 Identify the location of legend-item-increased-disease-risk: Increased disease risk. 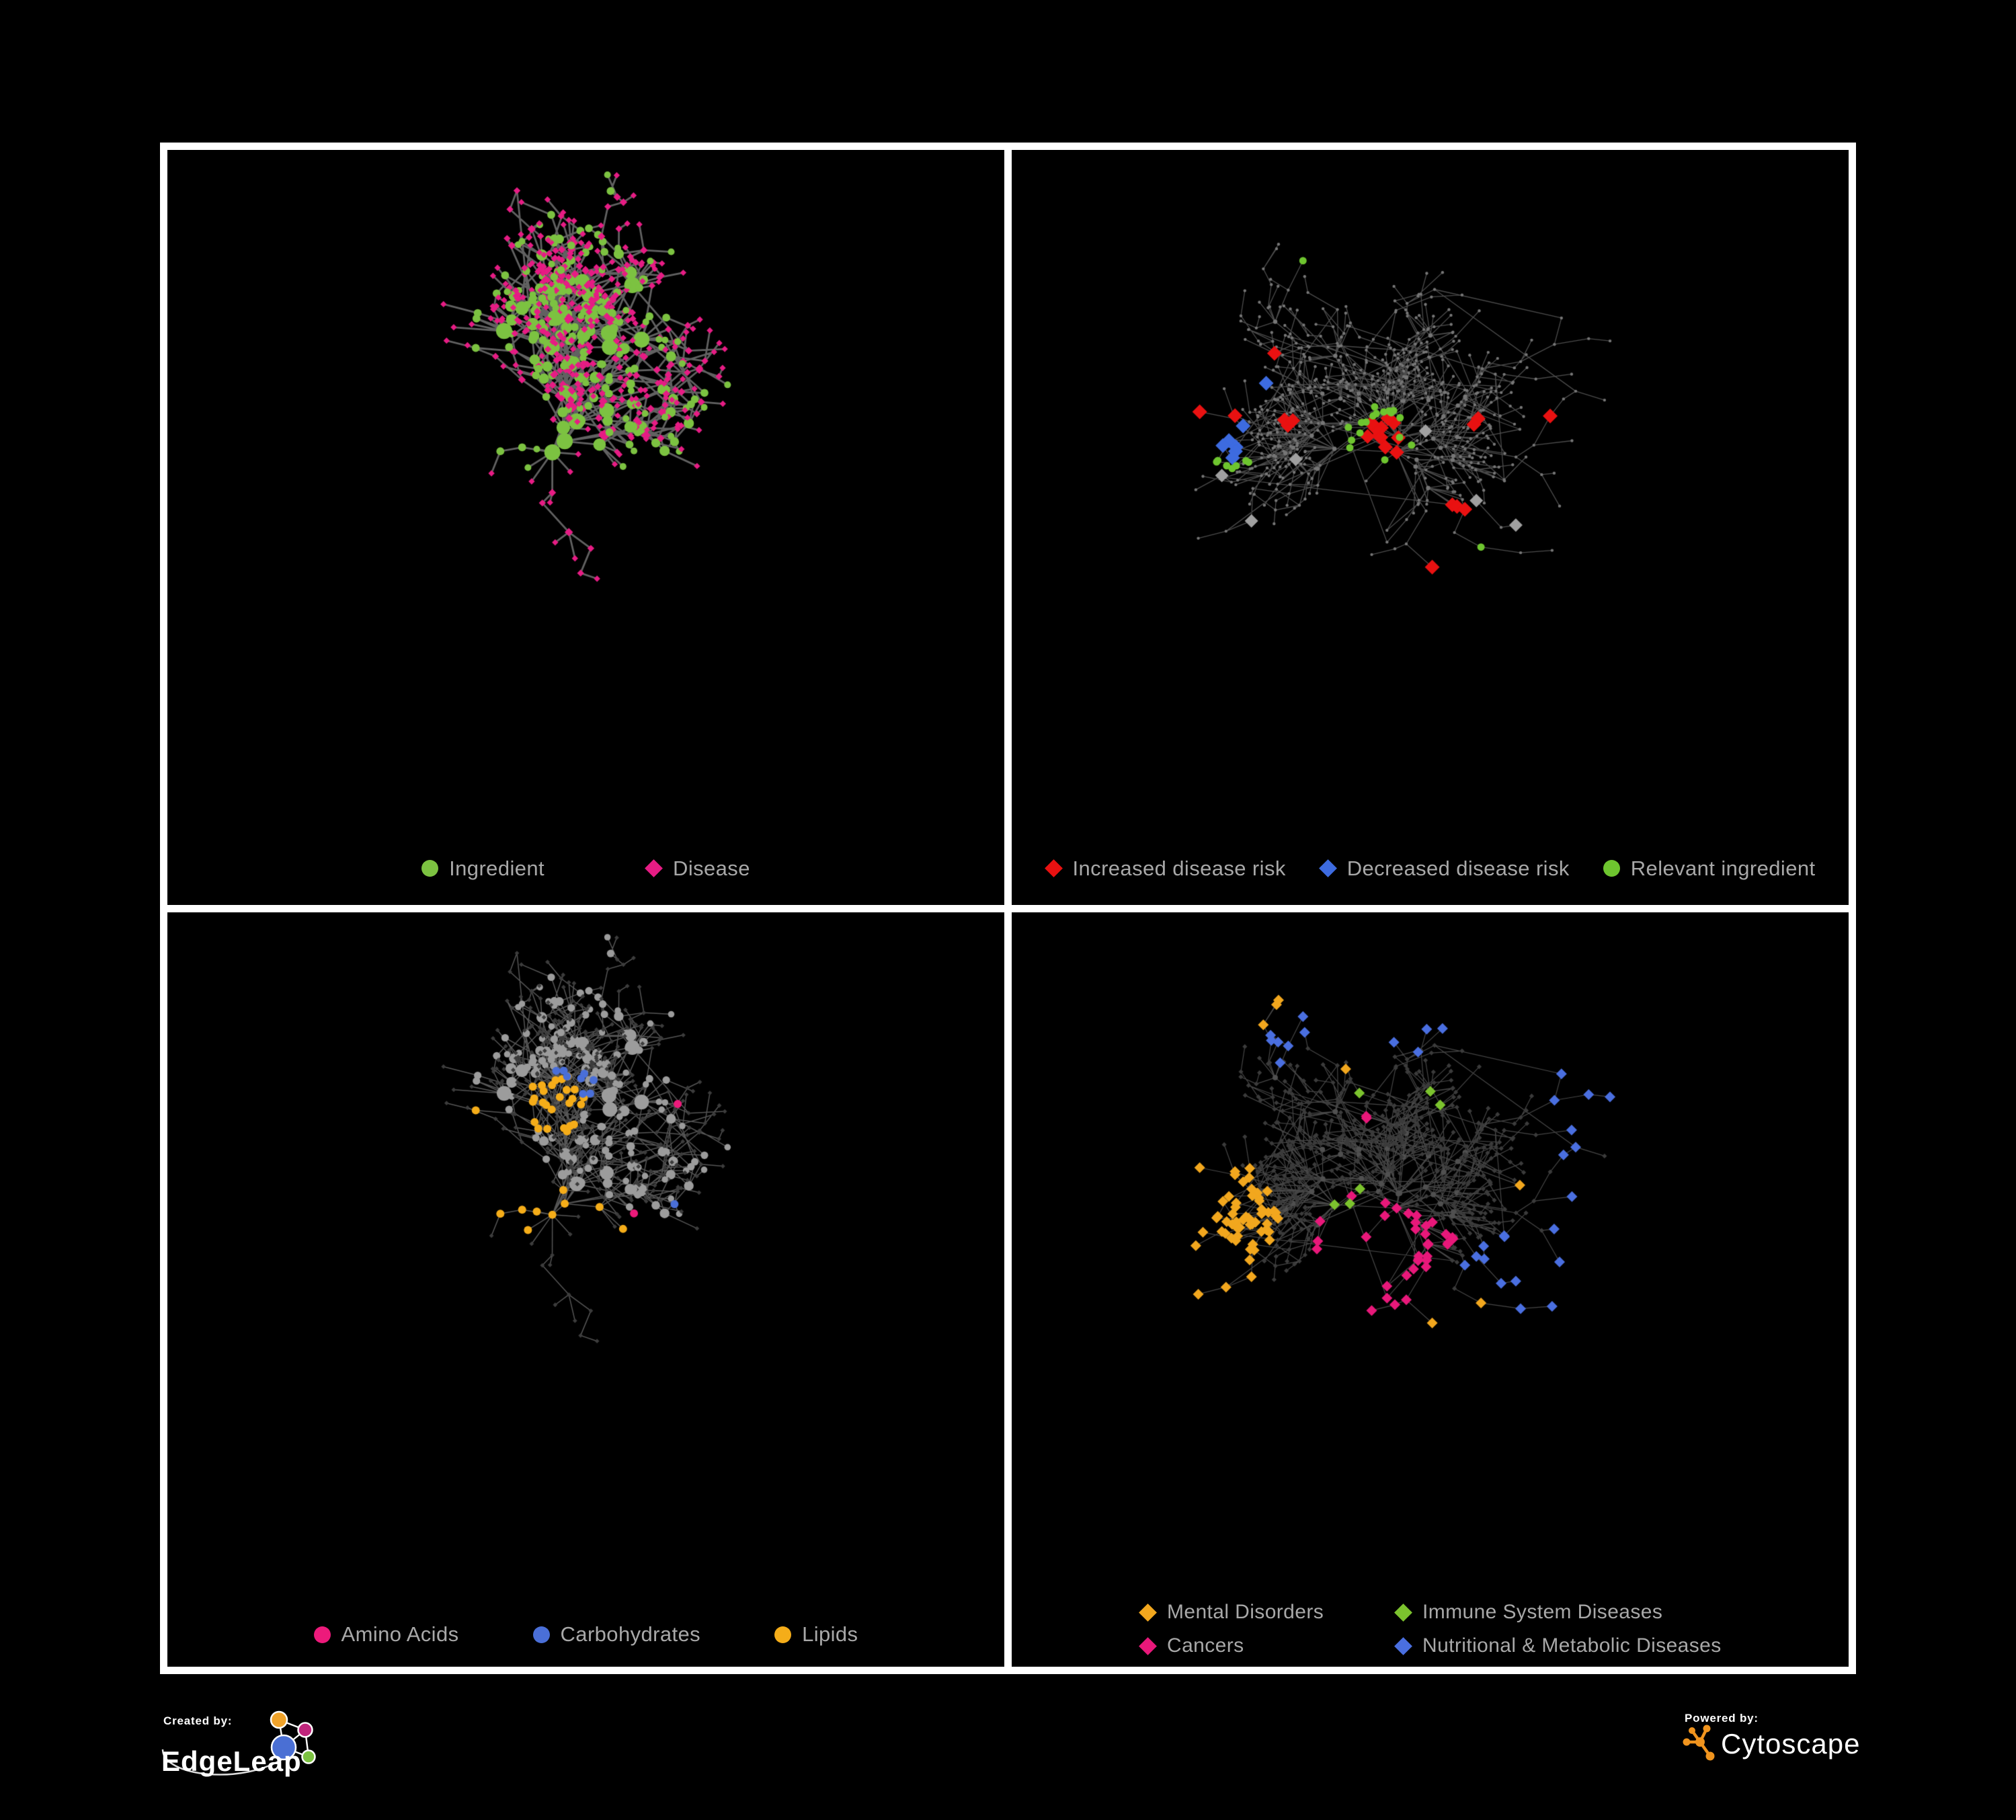
(1165, 868).